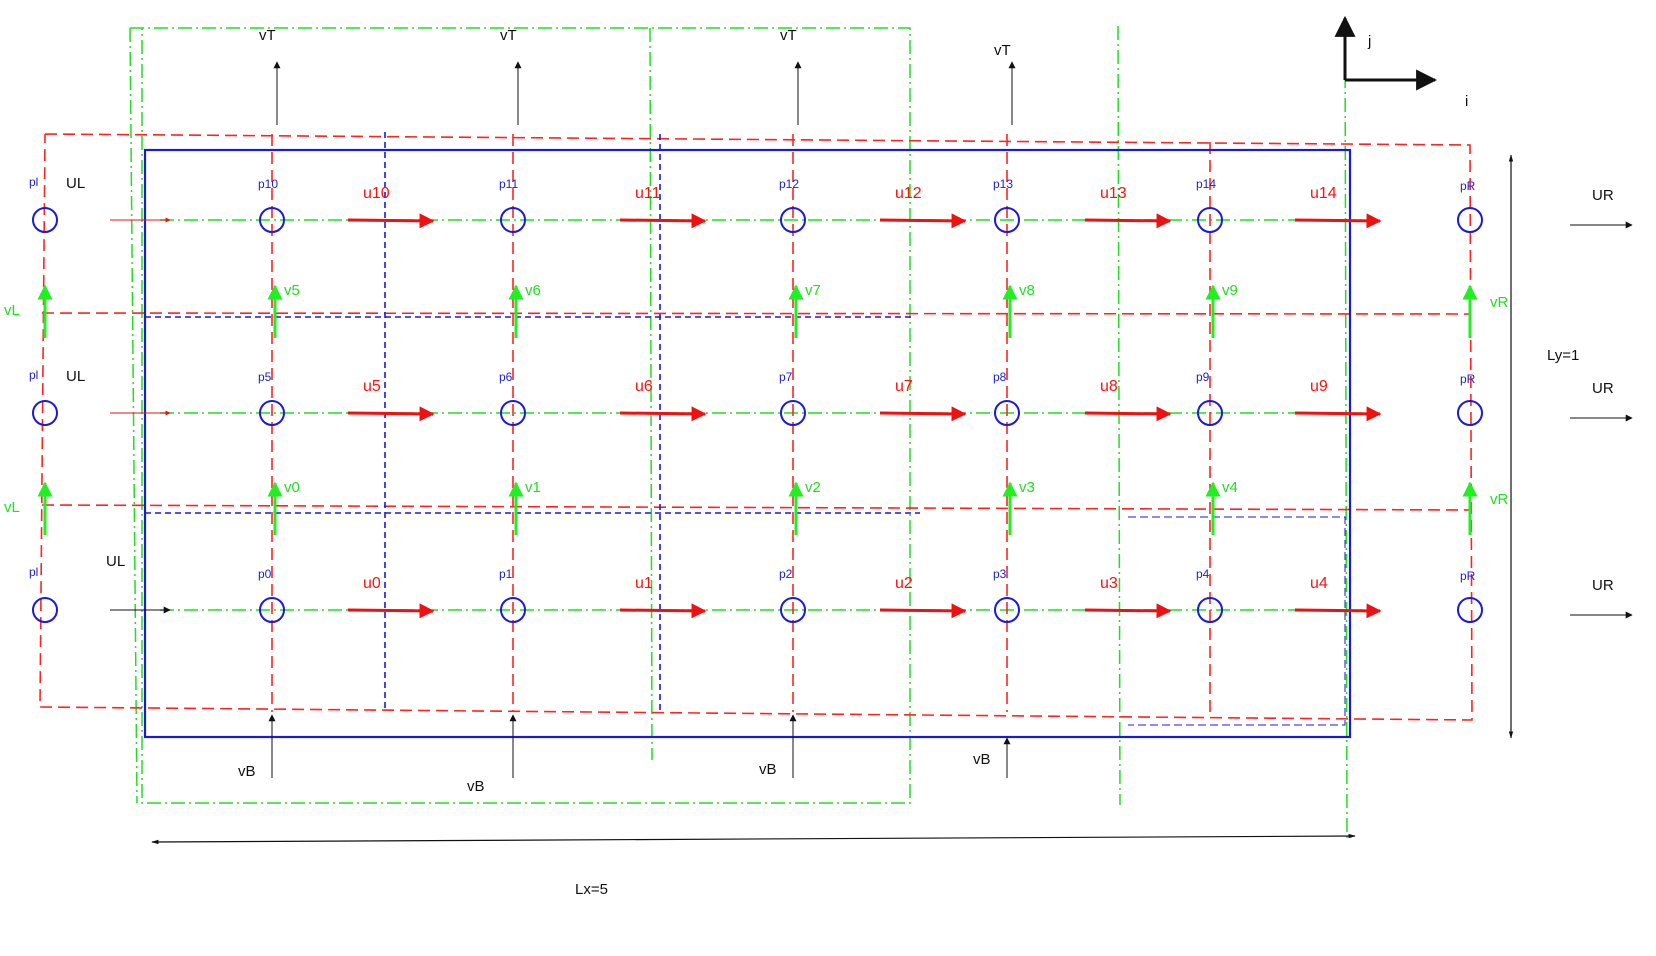 The width and height of the screenshot is (1656, 956). I want to click on v-velocity-label: v5, so click(292, 290).